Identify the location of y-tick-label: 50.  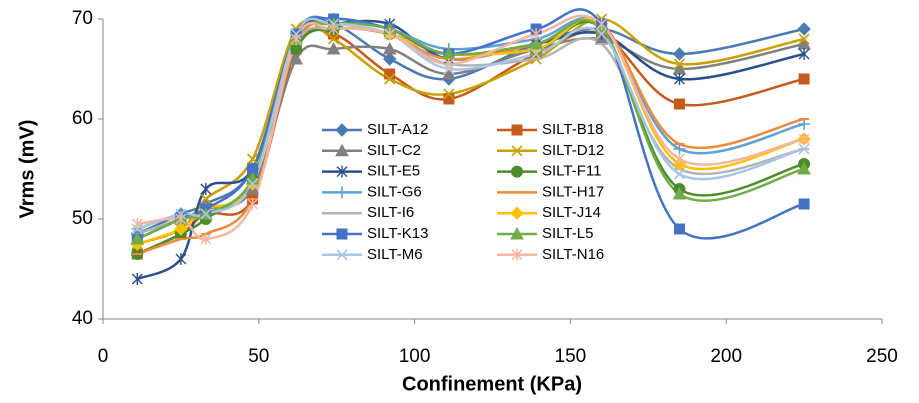
(82, 218).